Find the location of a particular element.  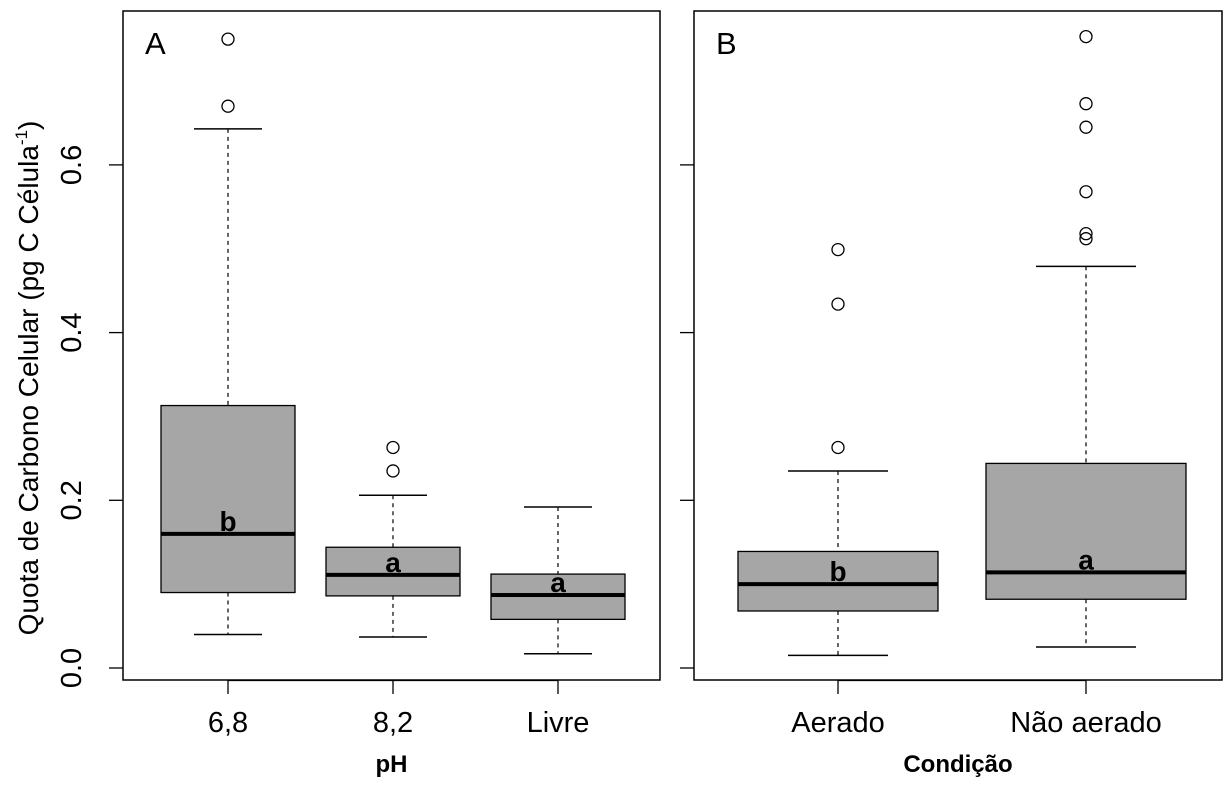

y-tick-label: 0.0 is located at coordinates (72, 668).